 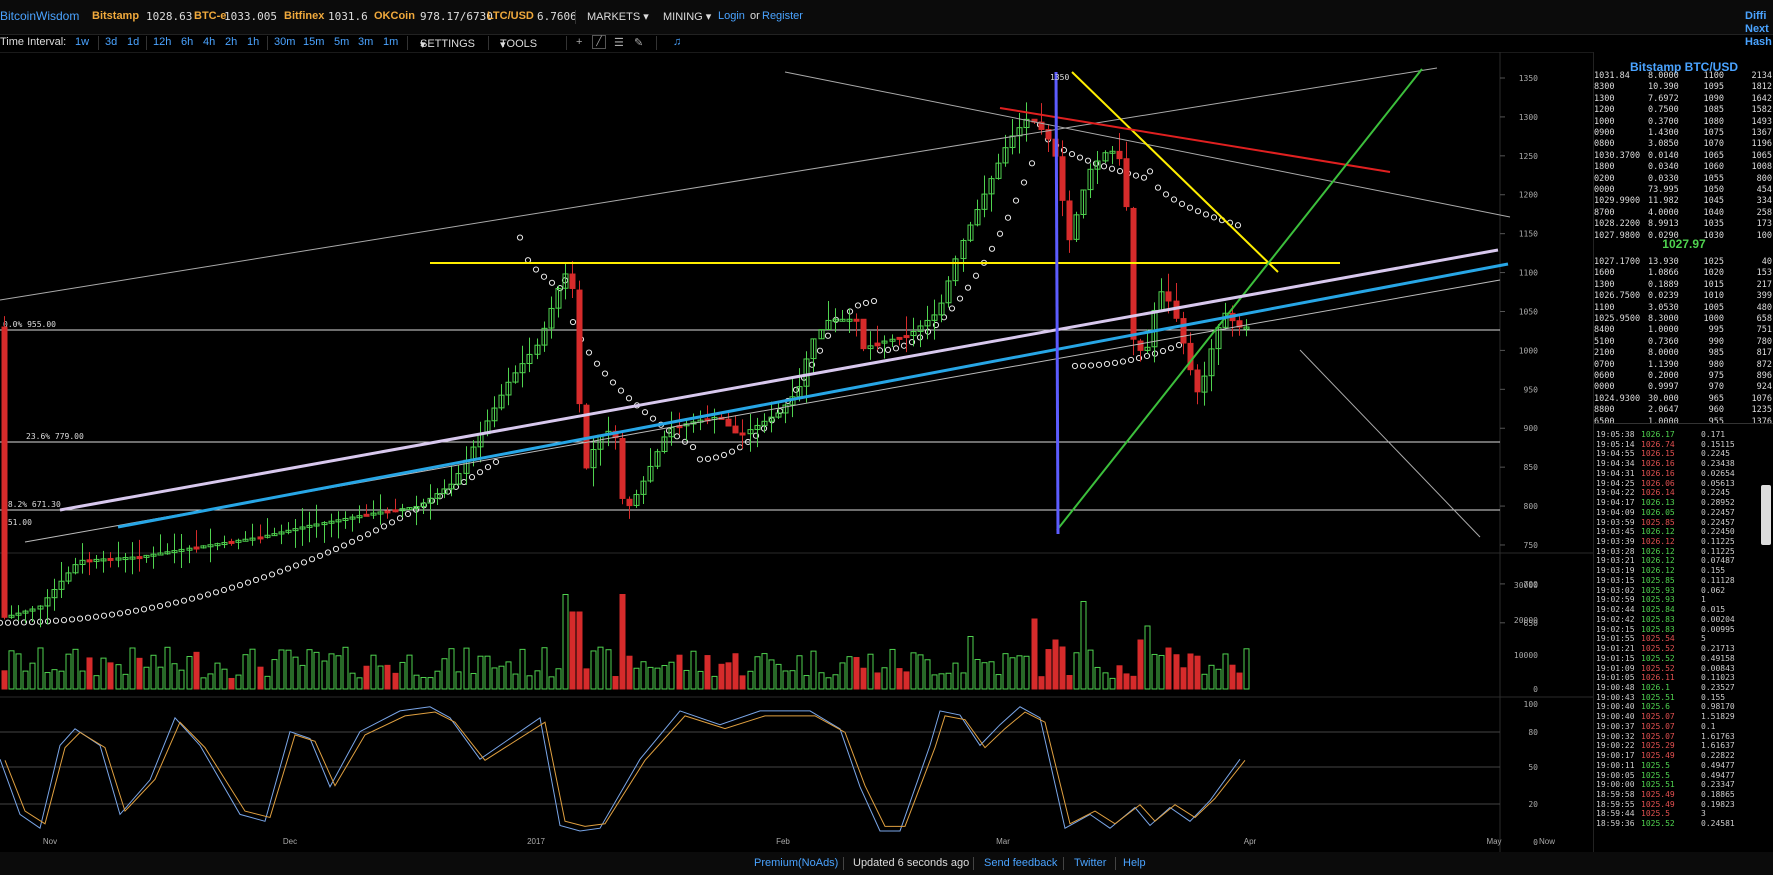 I want to click on trade-cell: 0.015, so click(x=1713, y=610).